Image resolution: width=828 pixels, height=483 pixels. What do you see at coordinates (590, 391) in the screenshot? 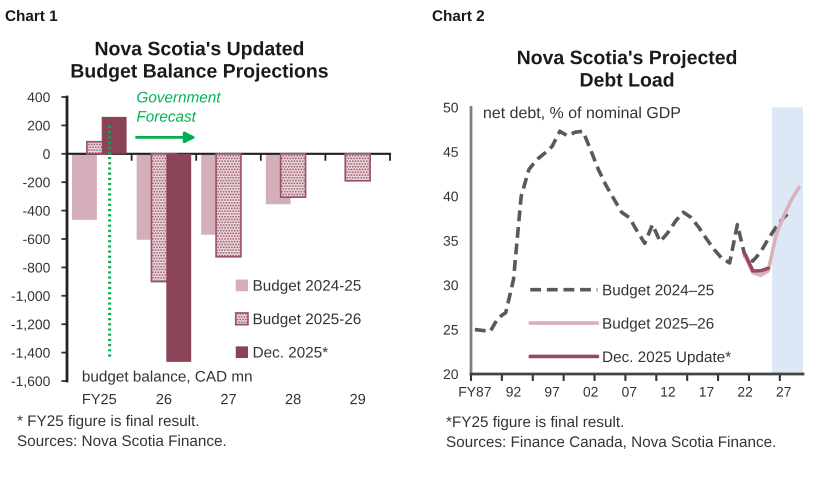
I see `x-tick-label: 02` at bounding box center [590, 391].